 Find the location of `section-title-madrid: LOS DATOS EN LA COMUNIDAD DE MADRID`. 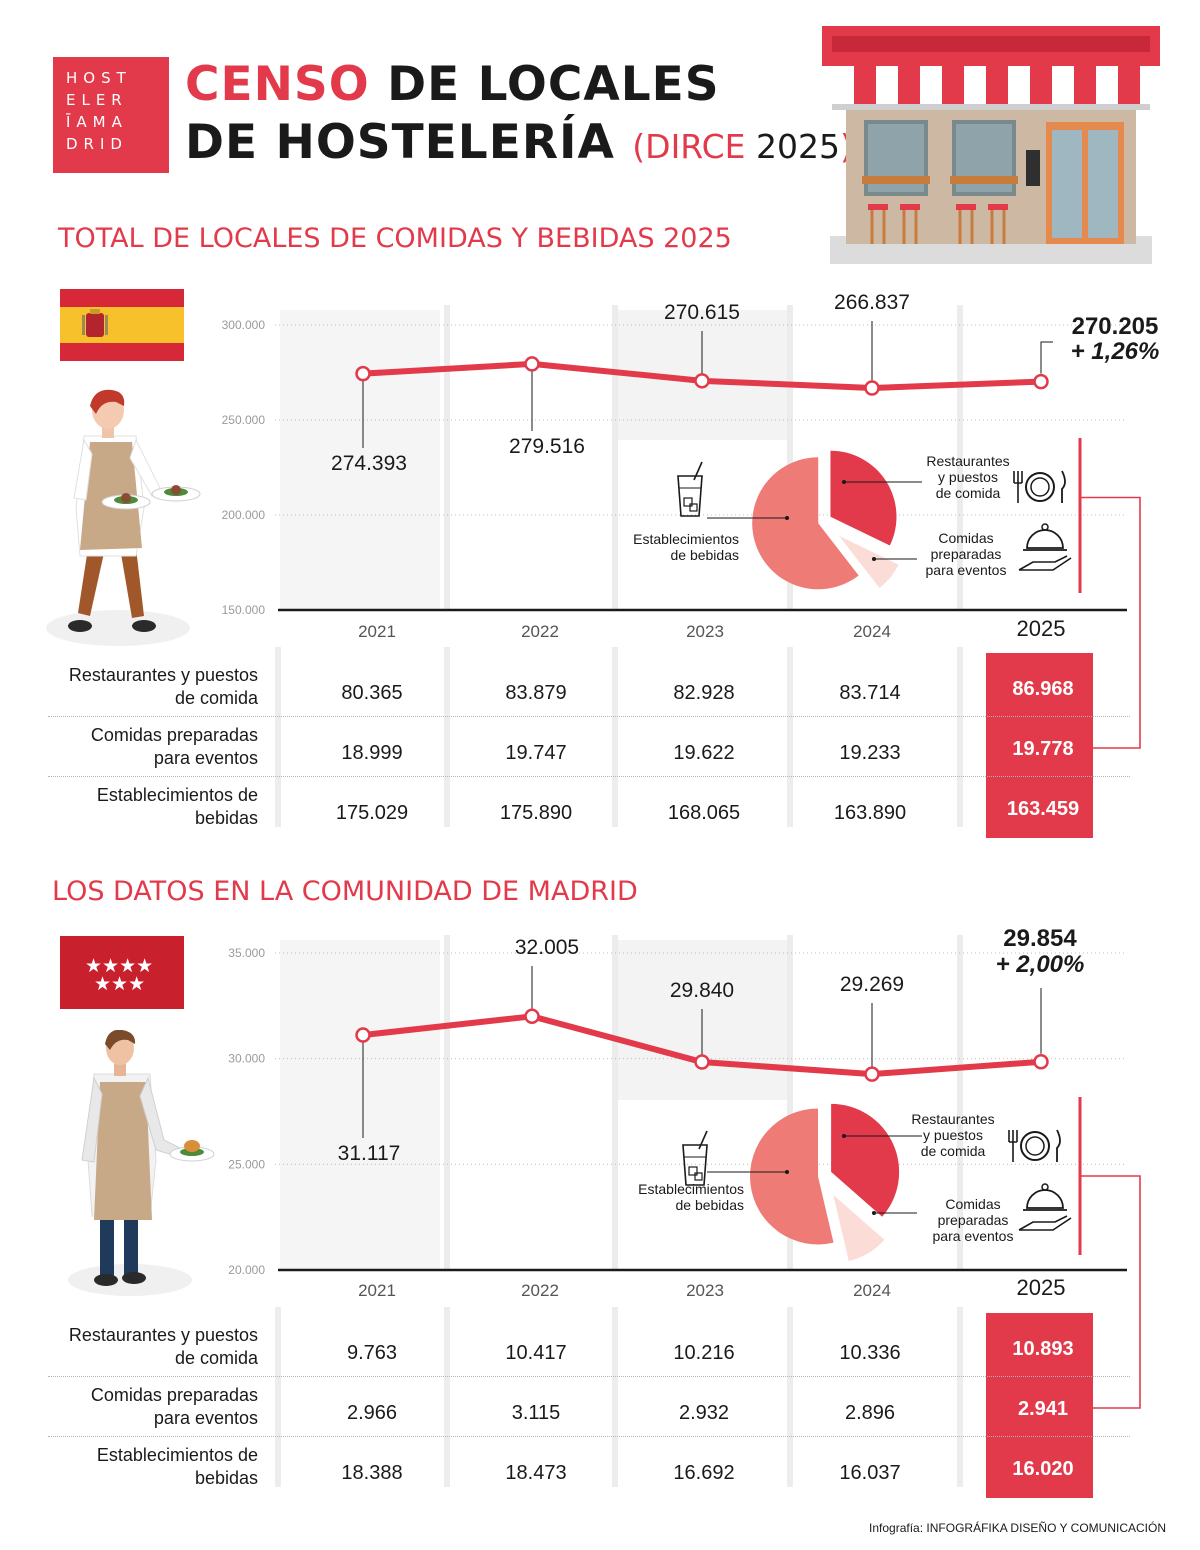

section-title-madrid: LOS DATOS EN LA COMUNIDAD DE MADRID is located at coordinates (345, 891).